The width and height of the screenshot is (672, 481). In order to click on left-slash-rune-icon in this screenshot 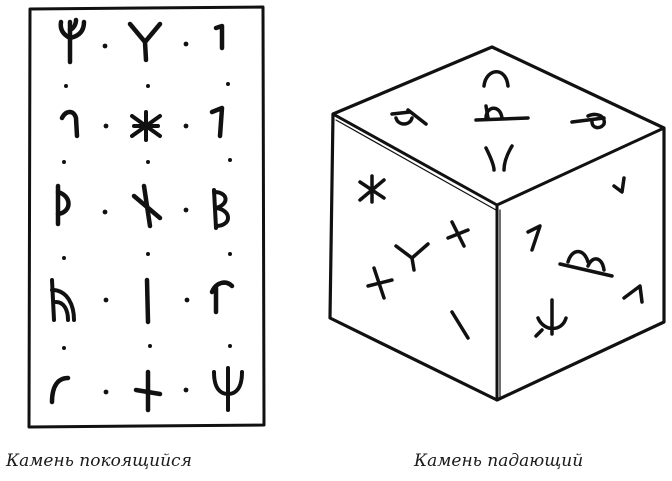, I will do `click(460, 325)`.